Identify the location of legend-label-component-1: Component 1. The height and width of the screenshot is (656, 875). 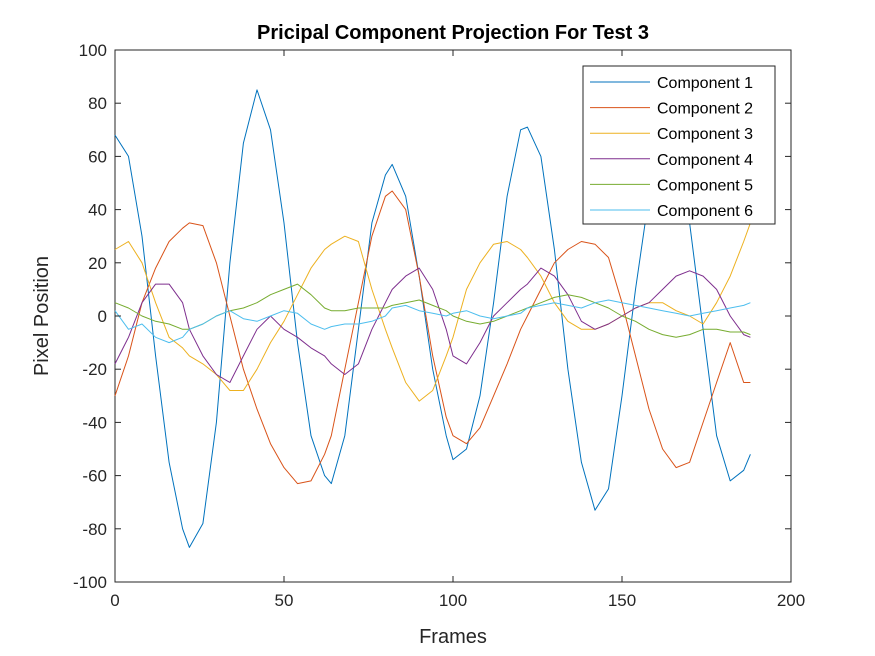
(705, 83).